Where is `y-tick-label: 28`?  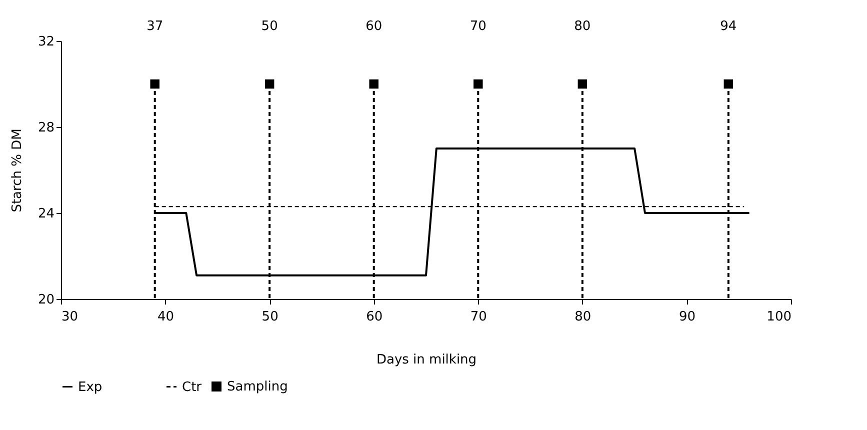 y-tick-label: 28 is located at coordinates (46, 128).